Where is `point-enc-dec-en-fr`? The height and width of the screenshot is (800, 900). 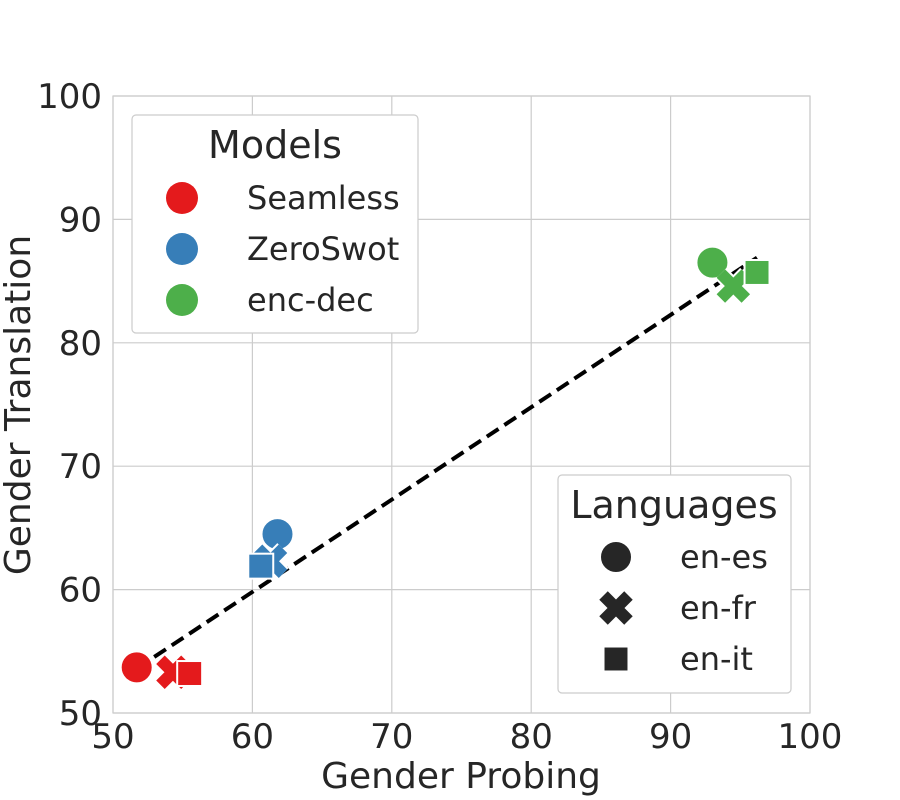 point-enc-dec-en-fr is located at coordinates (733, 286).